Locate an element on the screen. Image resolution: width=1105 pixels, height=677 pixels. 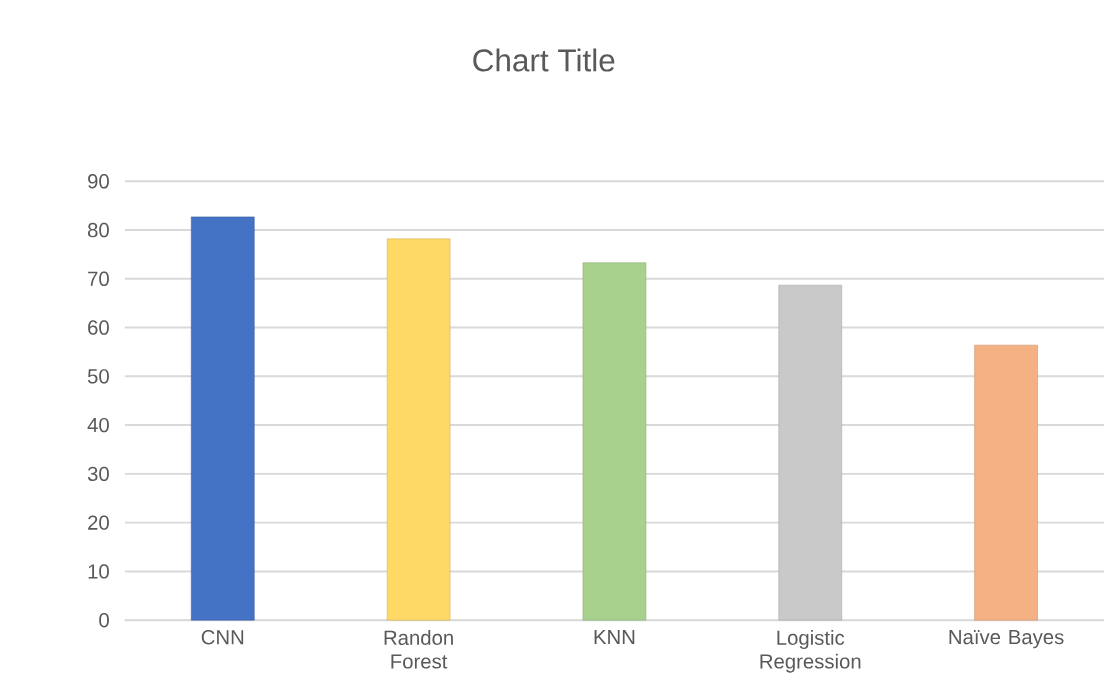
y-tick-label: 30 is located at coordinates (98, 474).